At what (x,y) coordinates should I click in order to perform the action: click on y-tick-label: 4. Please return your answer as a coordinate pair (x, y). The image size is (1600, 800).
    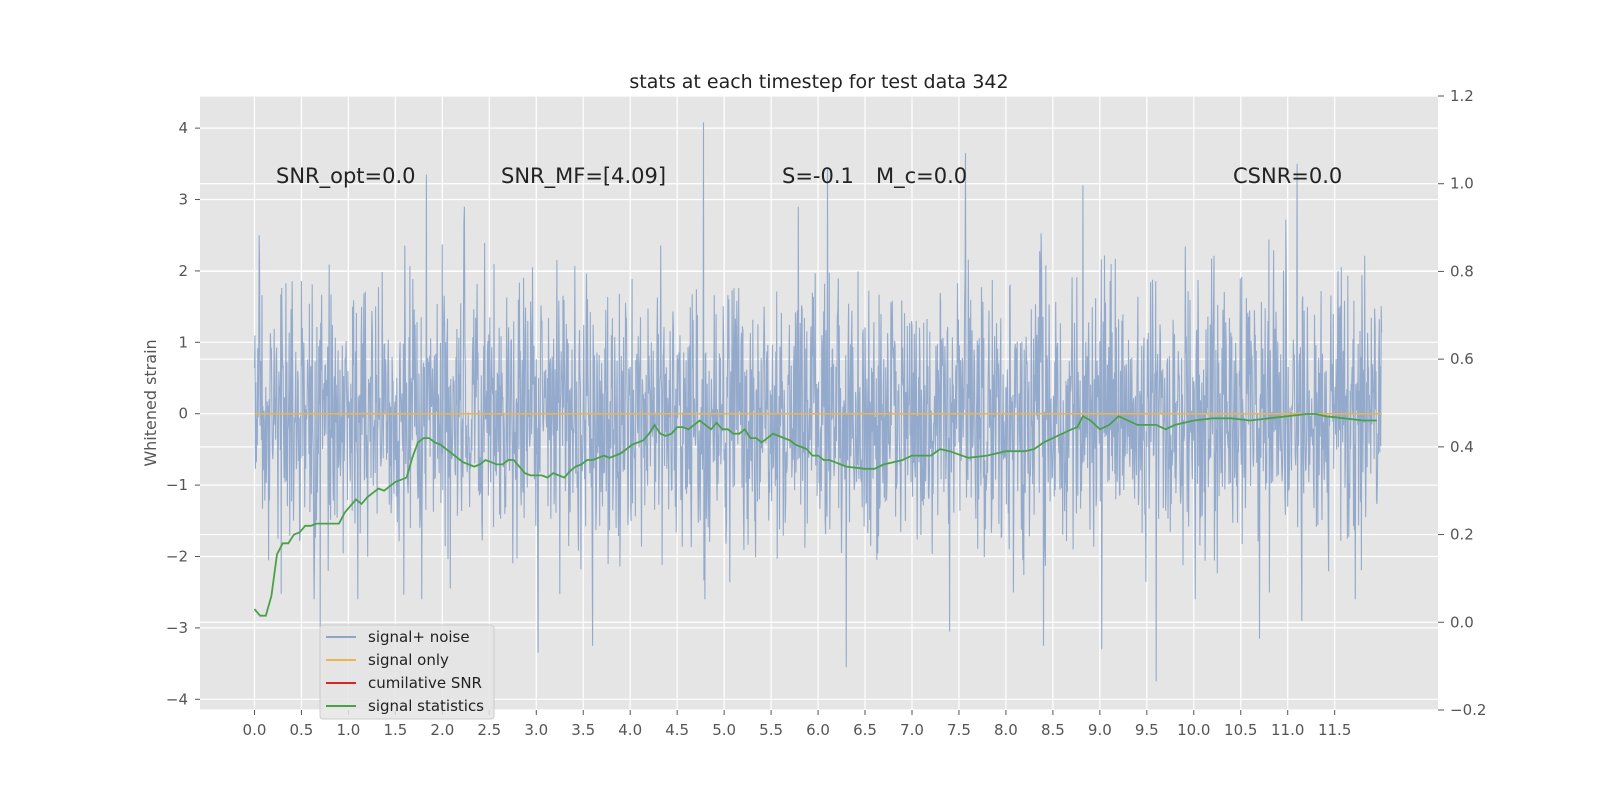
    Looking at the image, I should click on (183, 128).